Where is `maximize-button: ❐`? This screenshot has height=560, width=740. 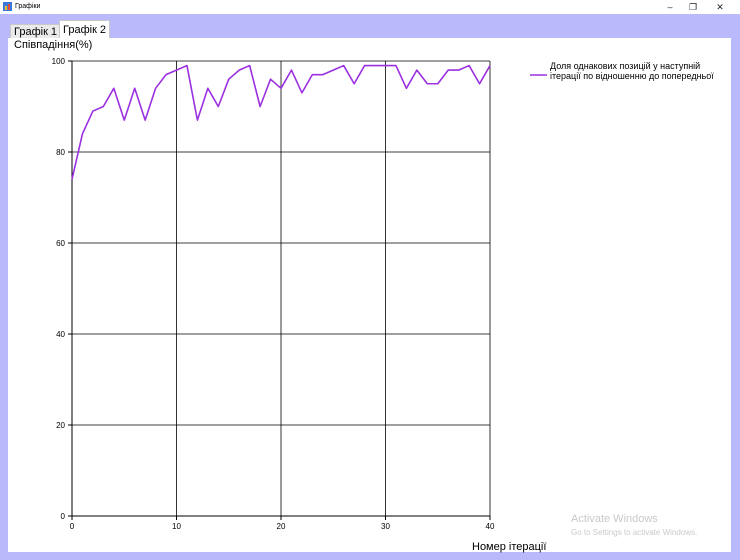 maximize-button: ❐ is located at coordinates (693, 7).